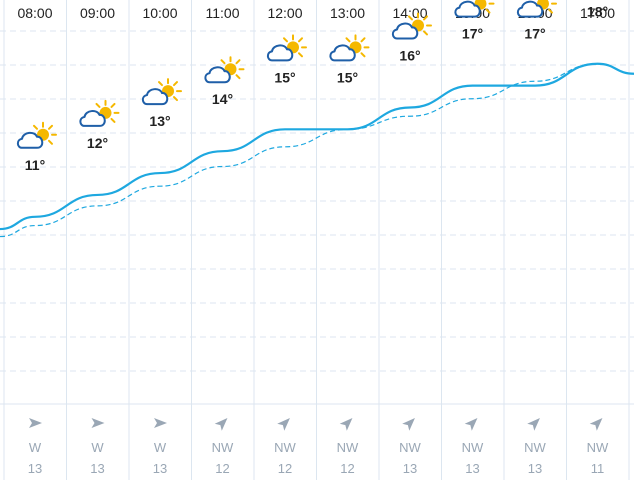  I want to click on hour-column: 08:00 11° W 13, so click(36, 240).